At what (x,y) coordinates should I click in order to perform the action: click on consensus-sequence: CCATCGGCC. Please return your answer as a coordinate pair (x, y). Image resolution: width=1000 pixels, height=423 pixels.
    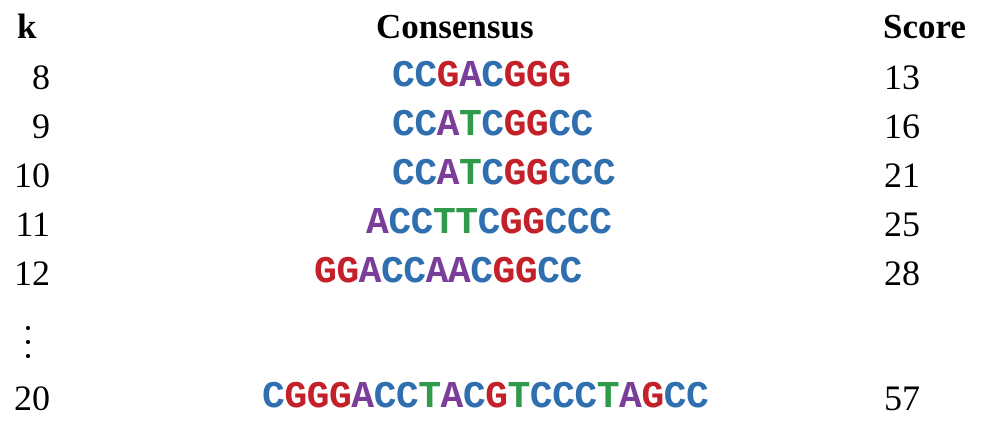
    Looking at the image, I should click on (492, 126).